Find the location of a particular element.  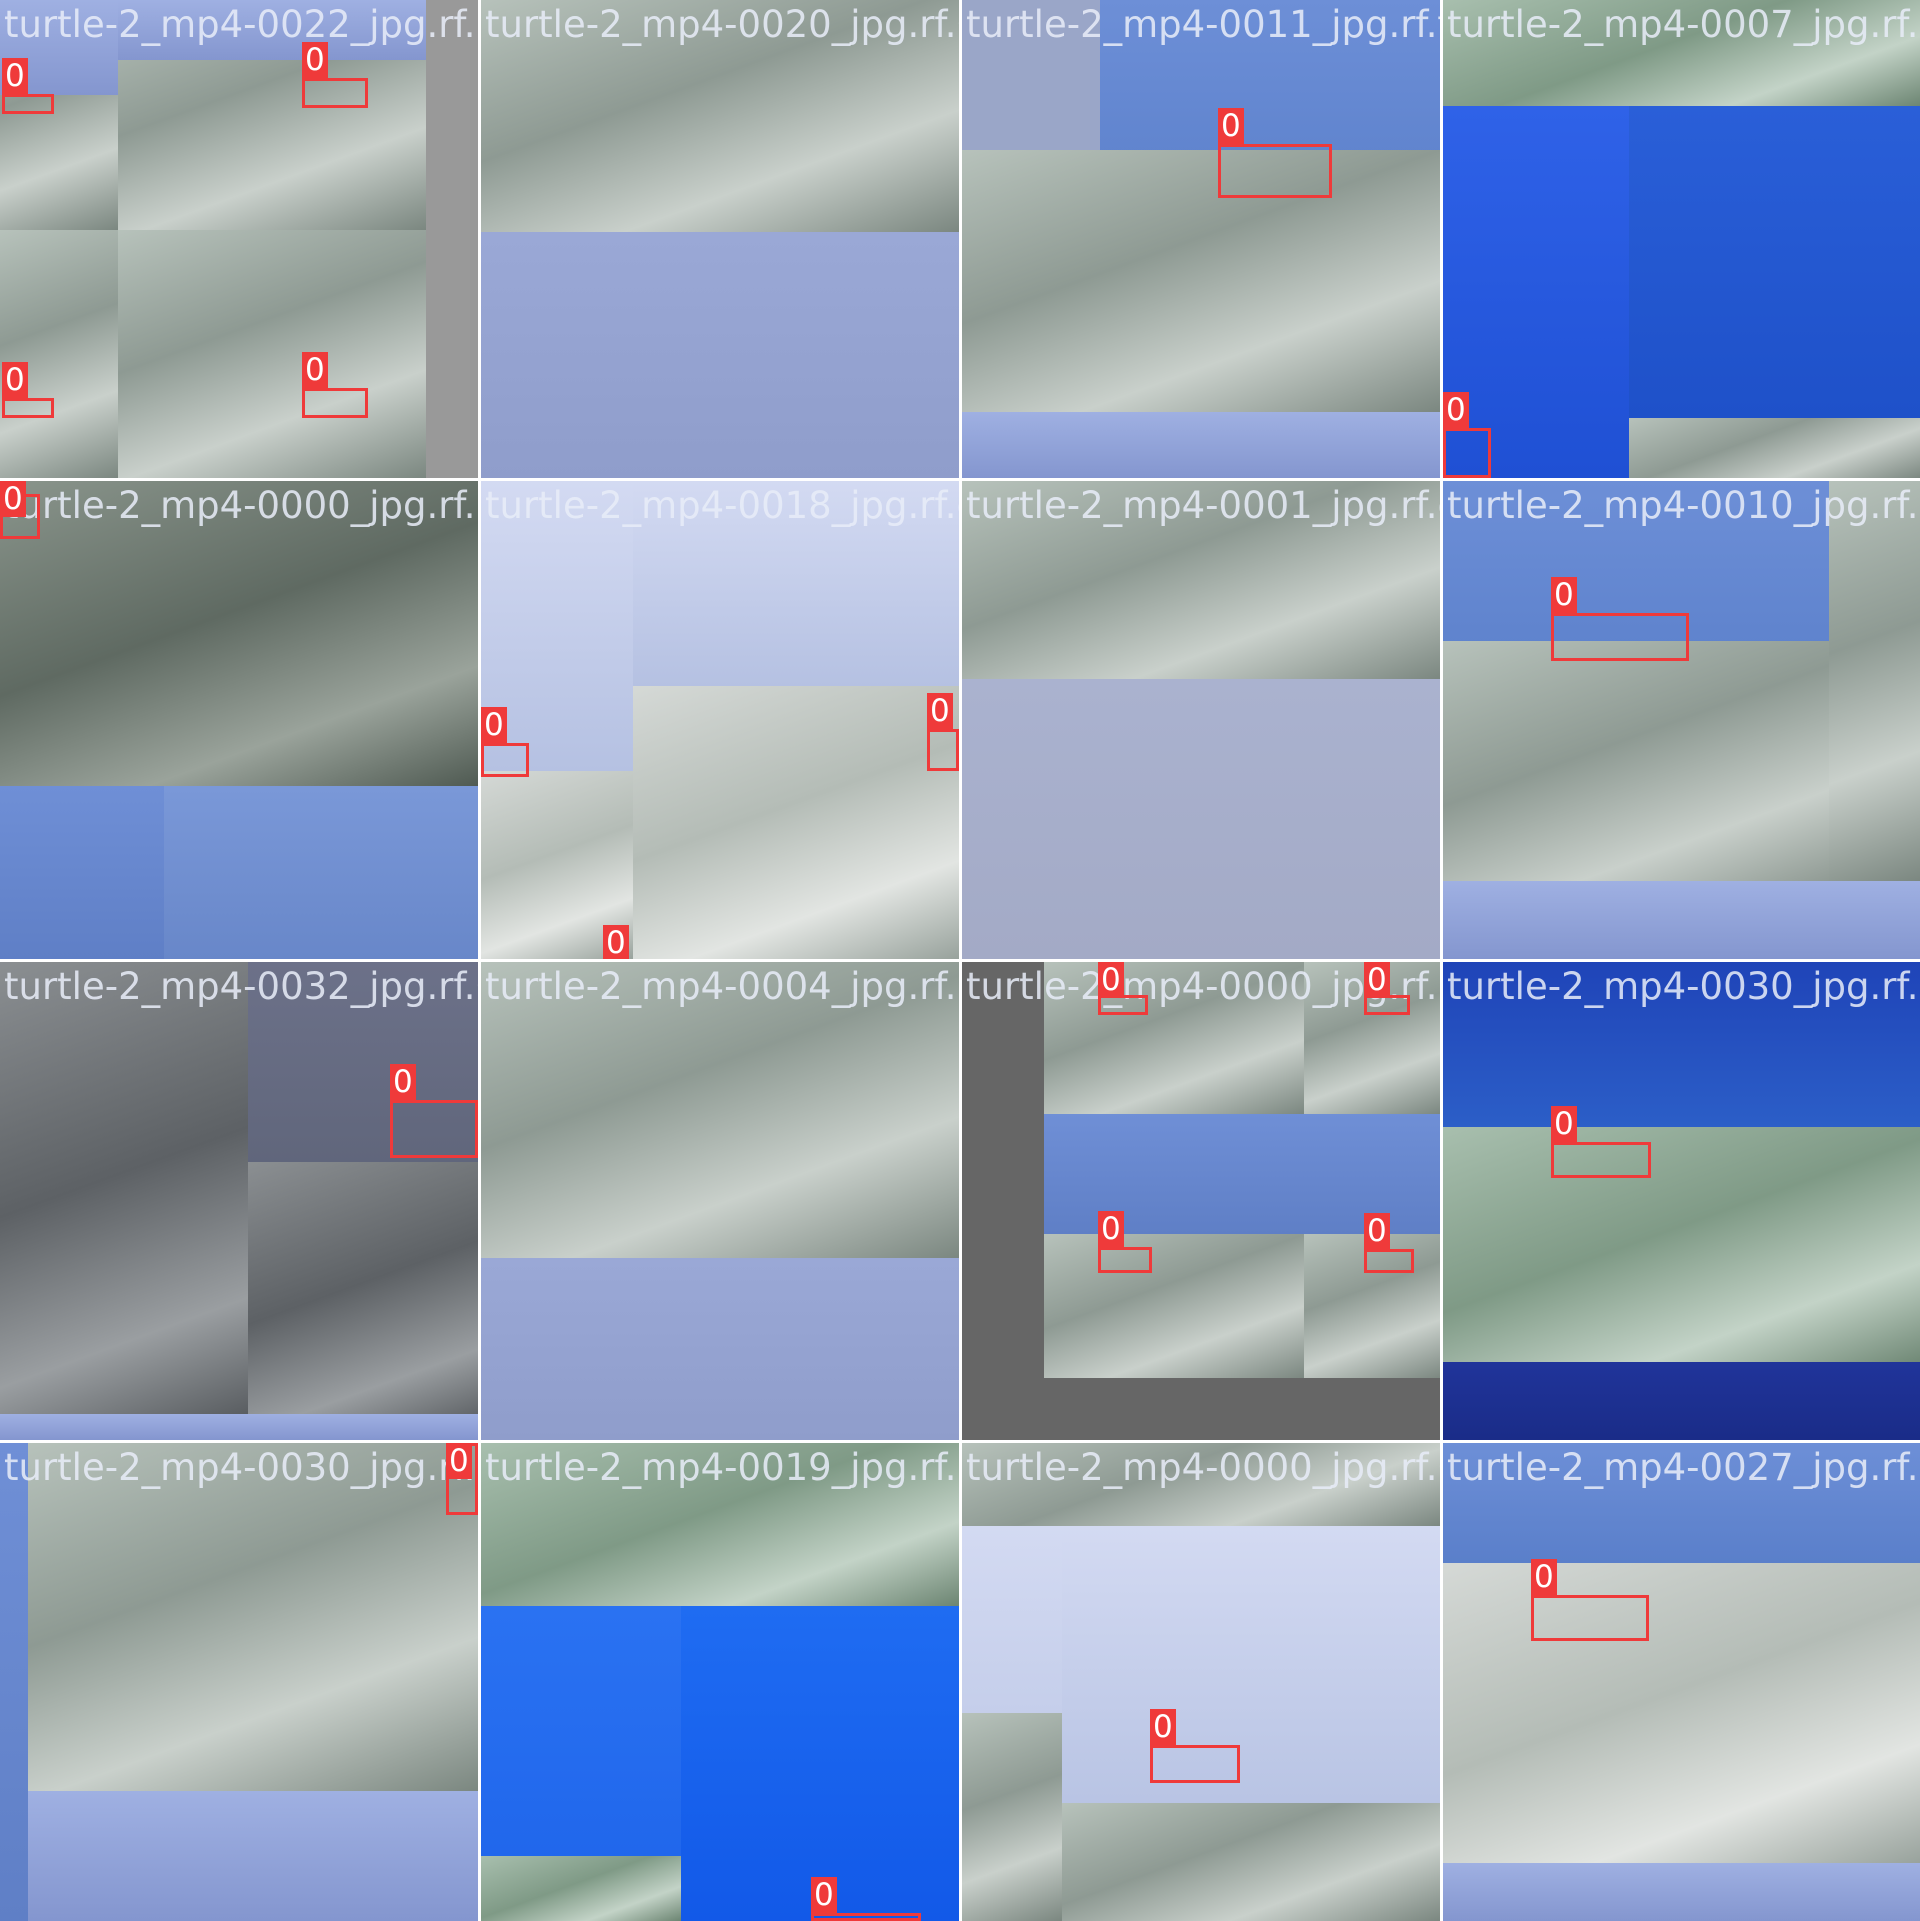

mosaic-tile: turtle-2_mp4-0022_jpg.rf.57d0000 is located at coordinates (239, 239).